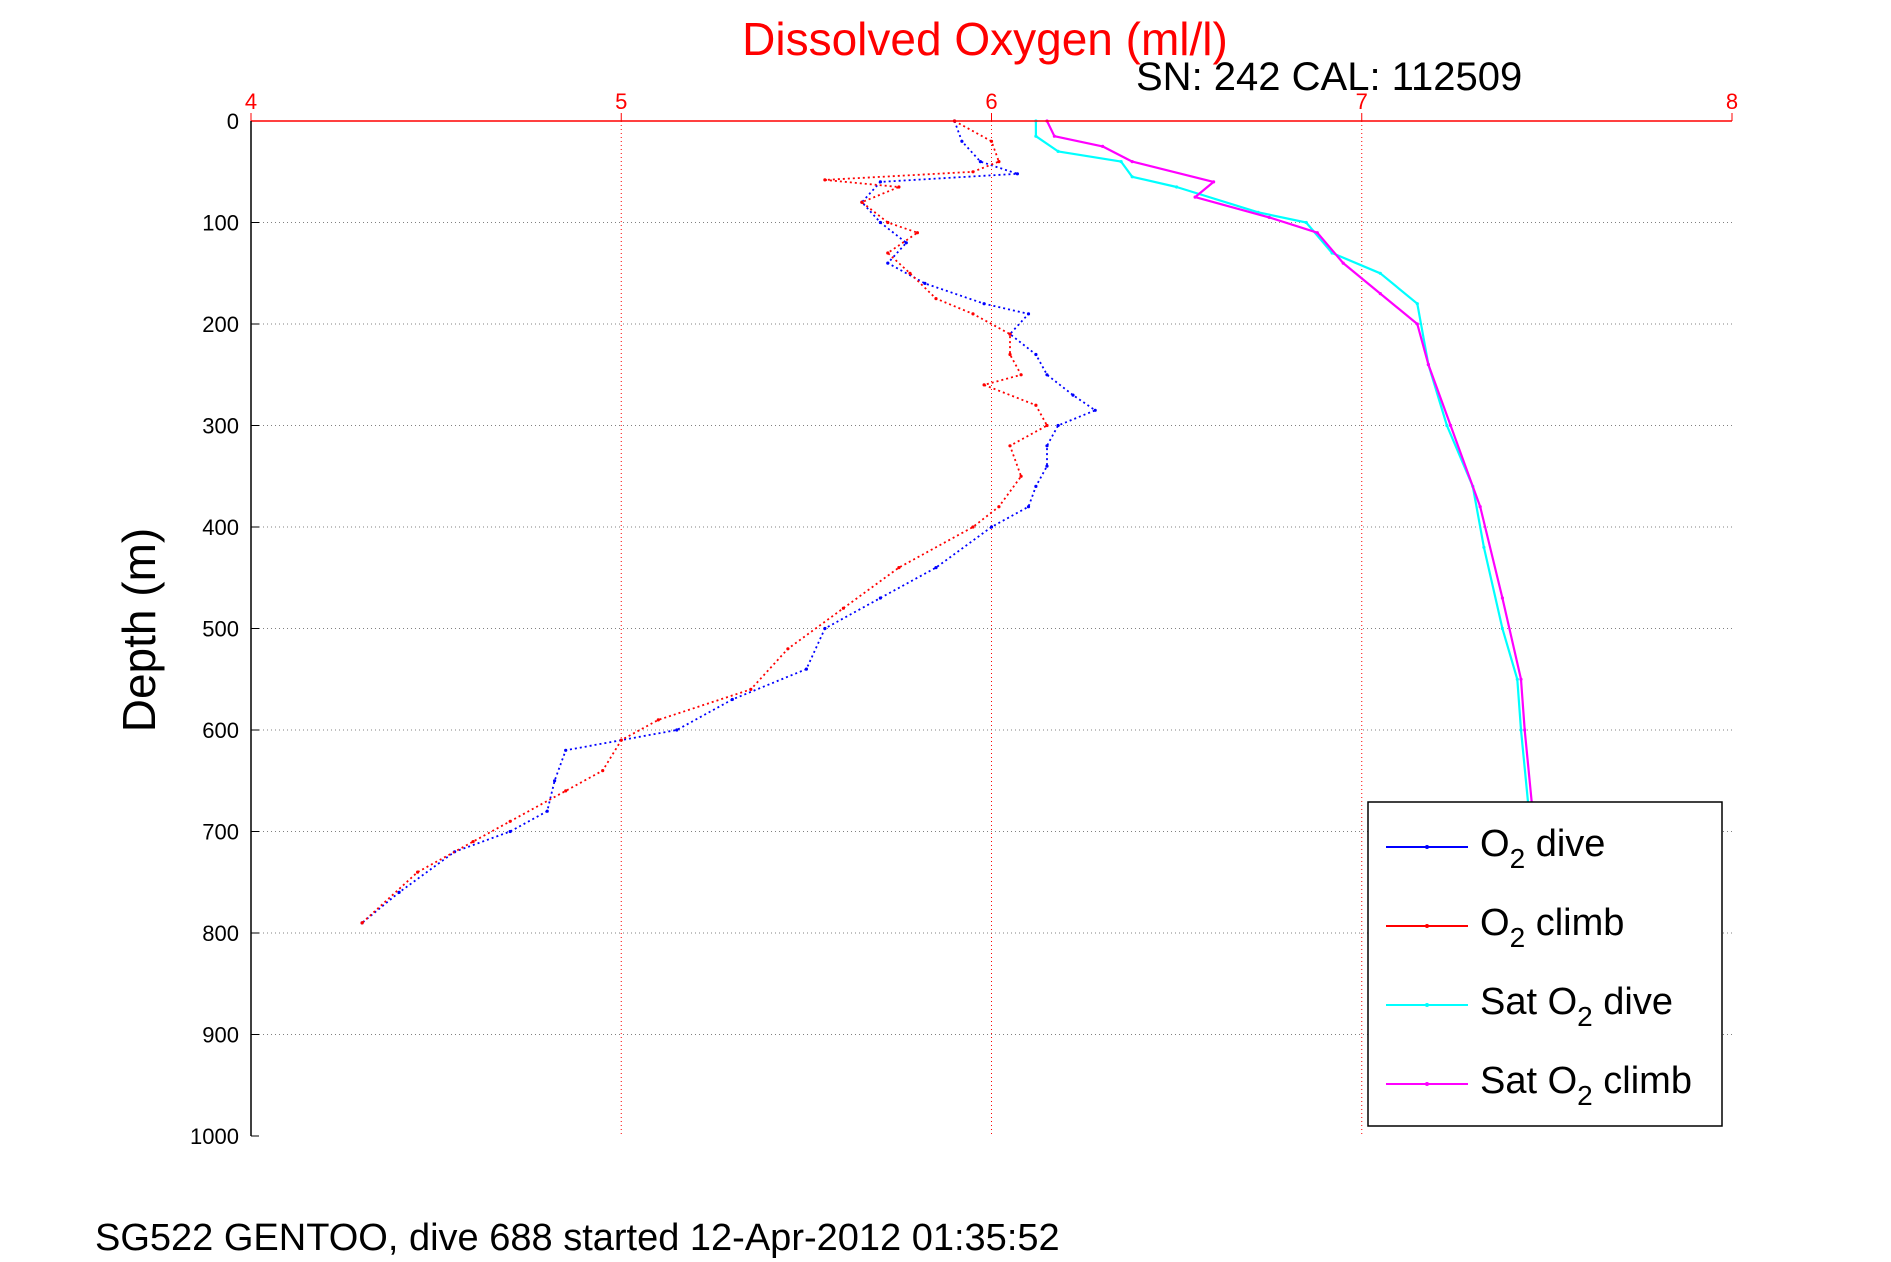  Describe the element at coordinates (220, 324) in the screenshot. I see `y-tick-label: 200` at that location.